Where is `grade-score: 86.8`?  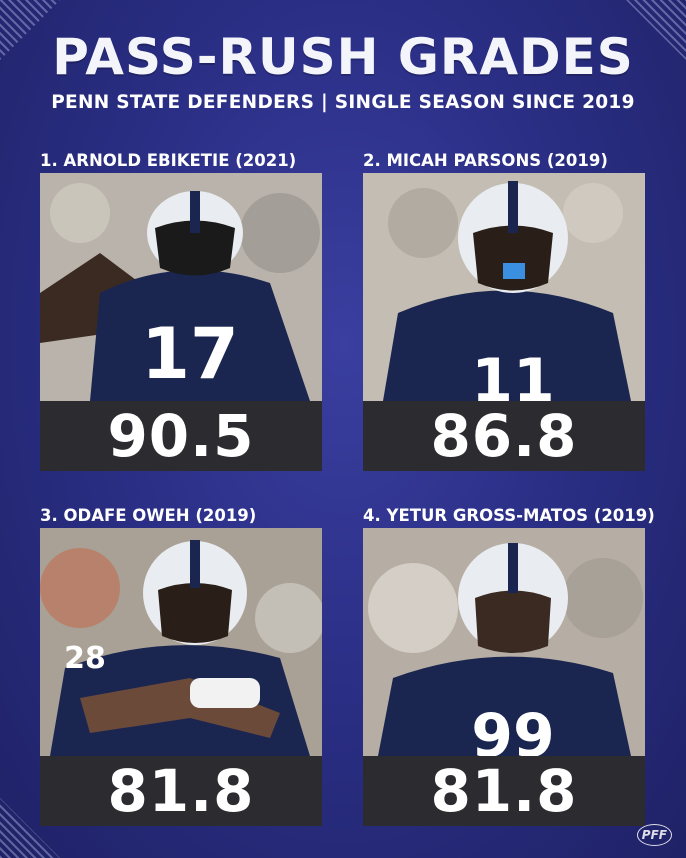
grade-score: 86.8 is located at coordinates (504, 436).